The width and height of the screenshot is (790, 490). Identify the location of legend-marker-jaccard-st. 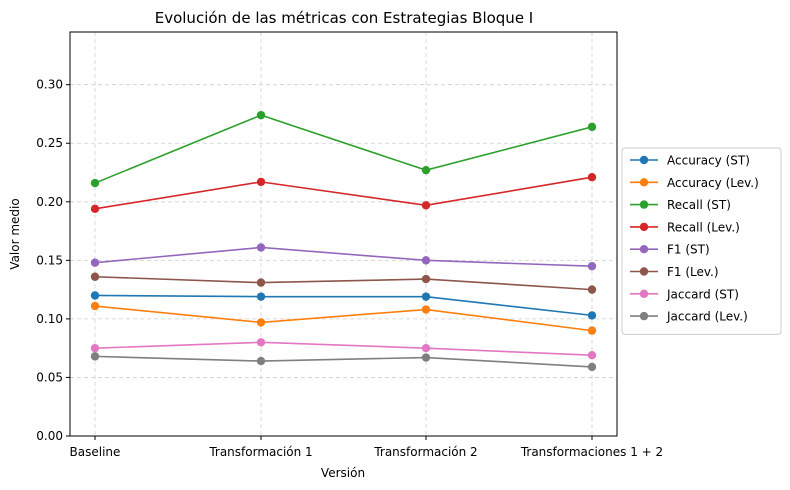
(644, 293).